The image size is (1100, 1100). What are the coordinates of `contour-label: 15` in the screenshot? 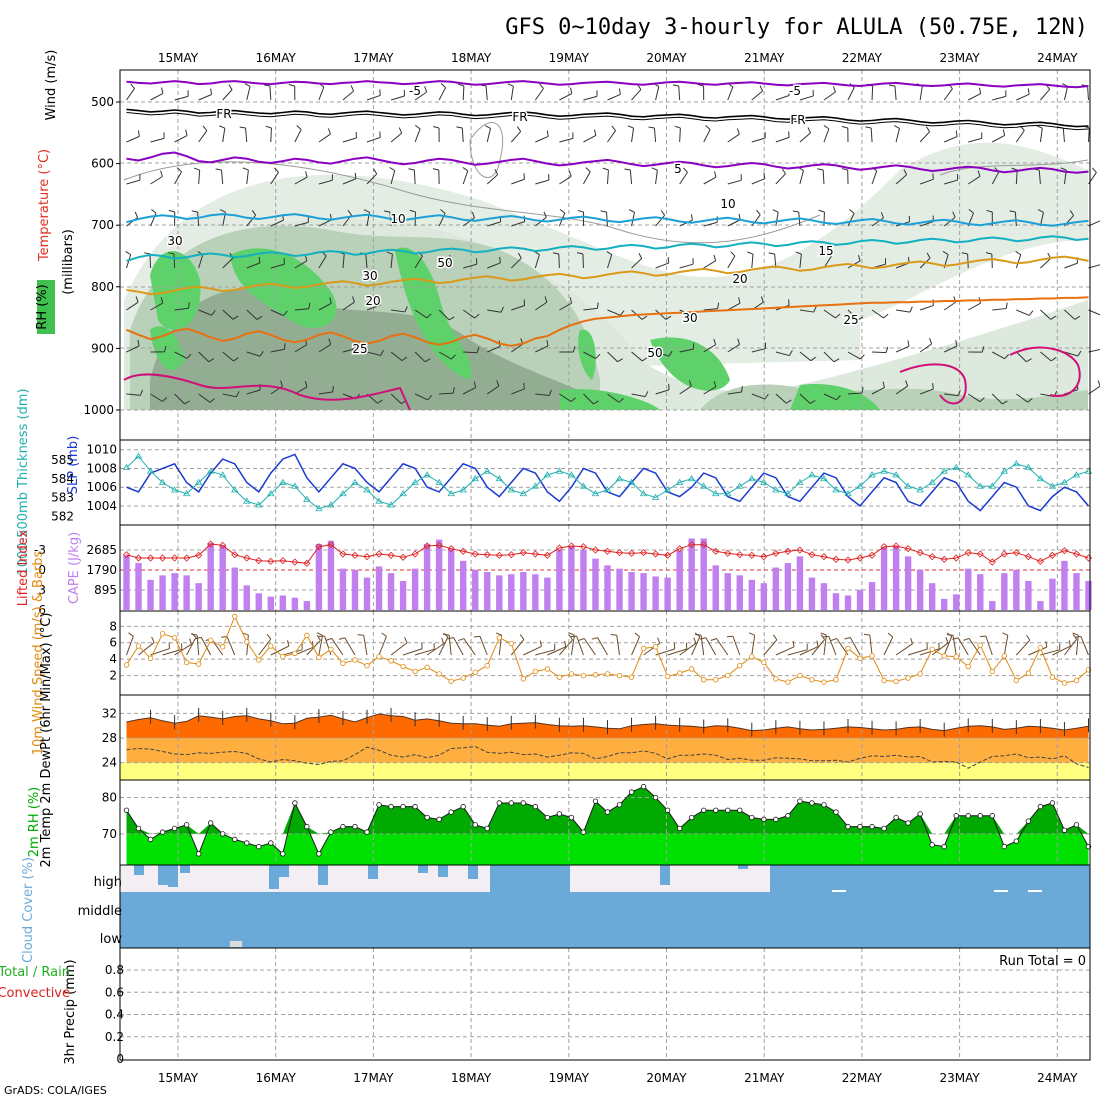 It's located at (825, 251).